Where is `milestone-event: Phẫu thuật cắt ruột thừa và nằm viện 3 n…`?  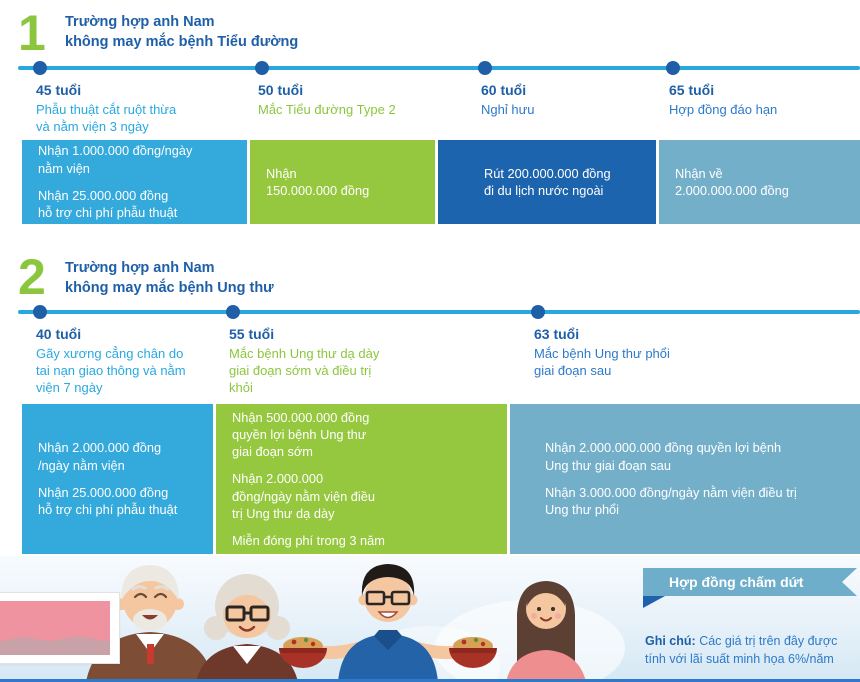
milestone-event: Phẫu thuật cắt ruột thừa và nằm viện 3 n… is located at coordinates (106, 118).